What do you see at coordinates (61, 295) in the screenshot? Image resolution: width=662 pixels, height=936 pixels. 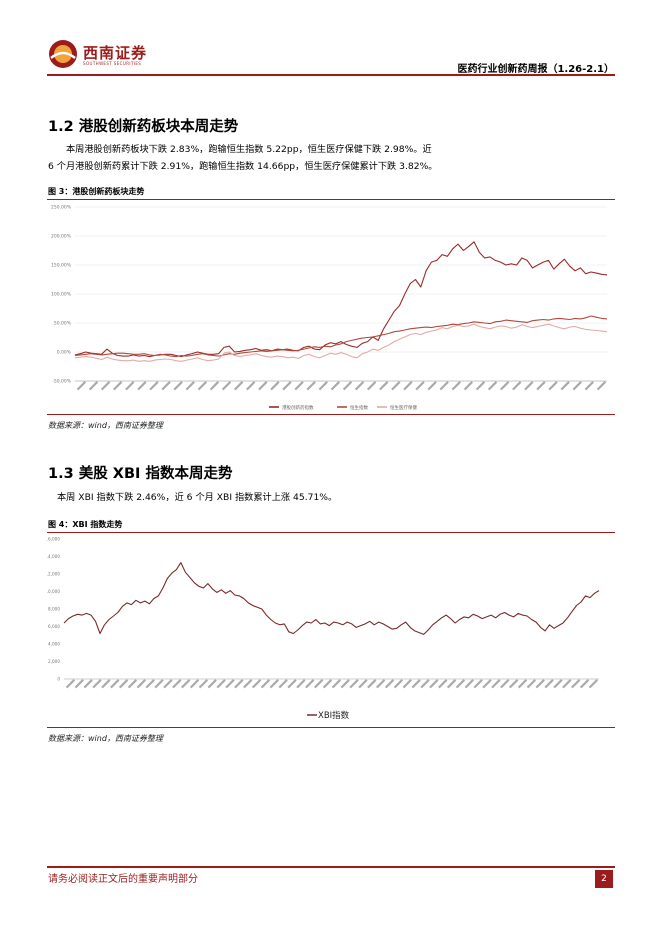 I see `y-tick-label: 100.00%` at bounding box center [61, 295].